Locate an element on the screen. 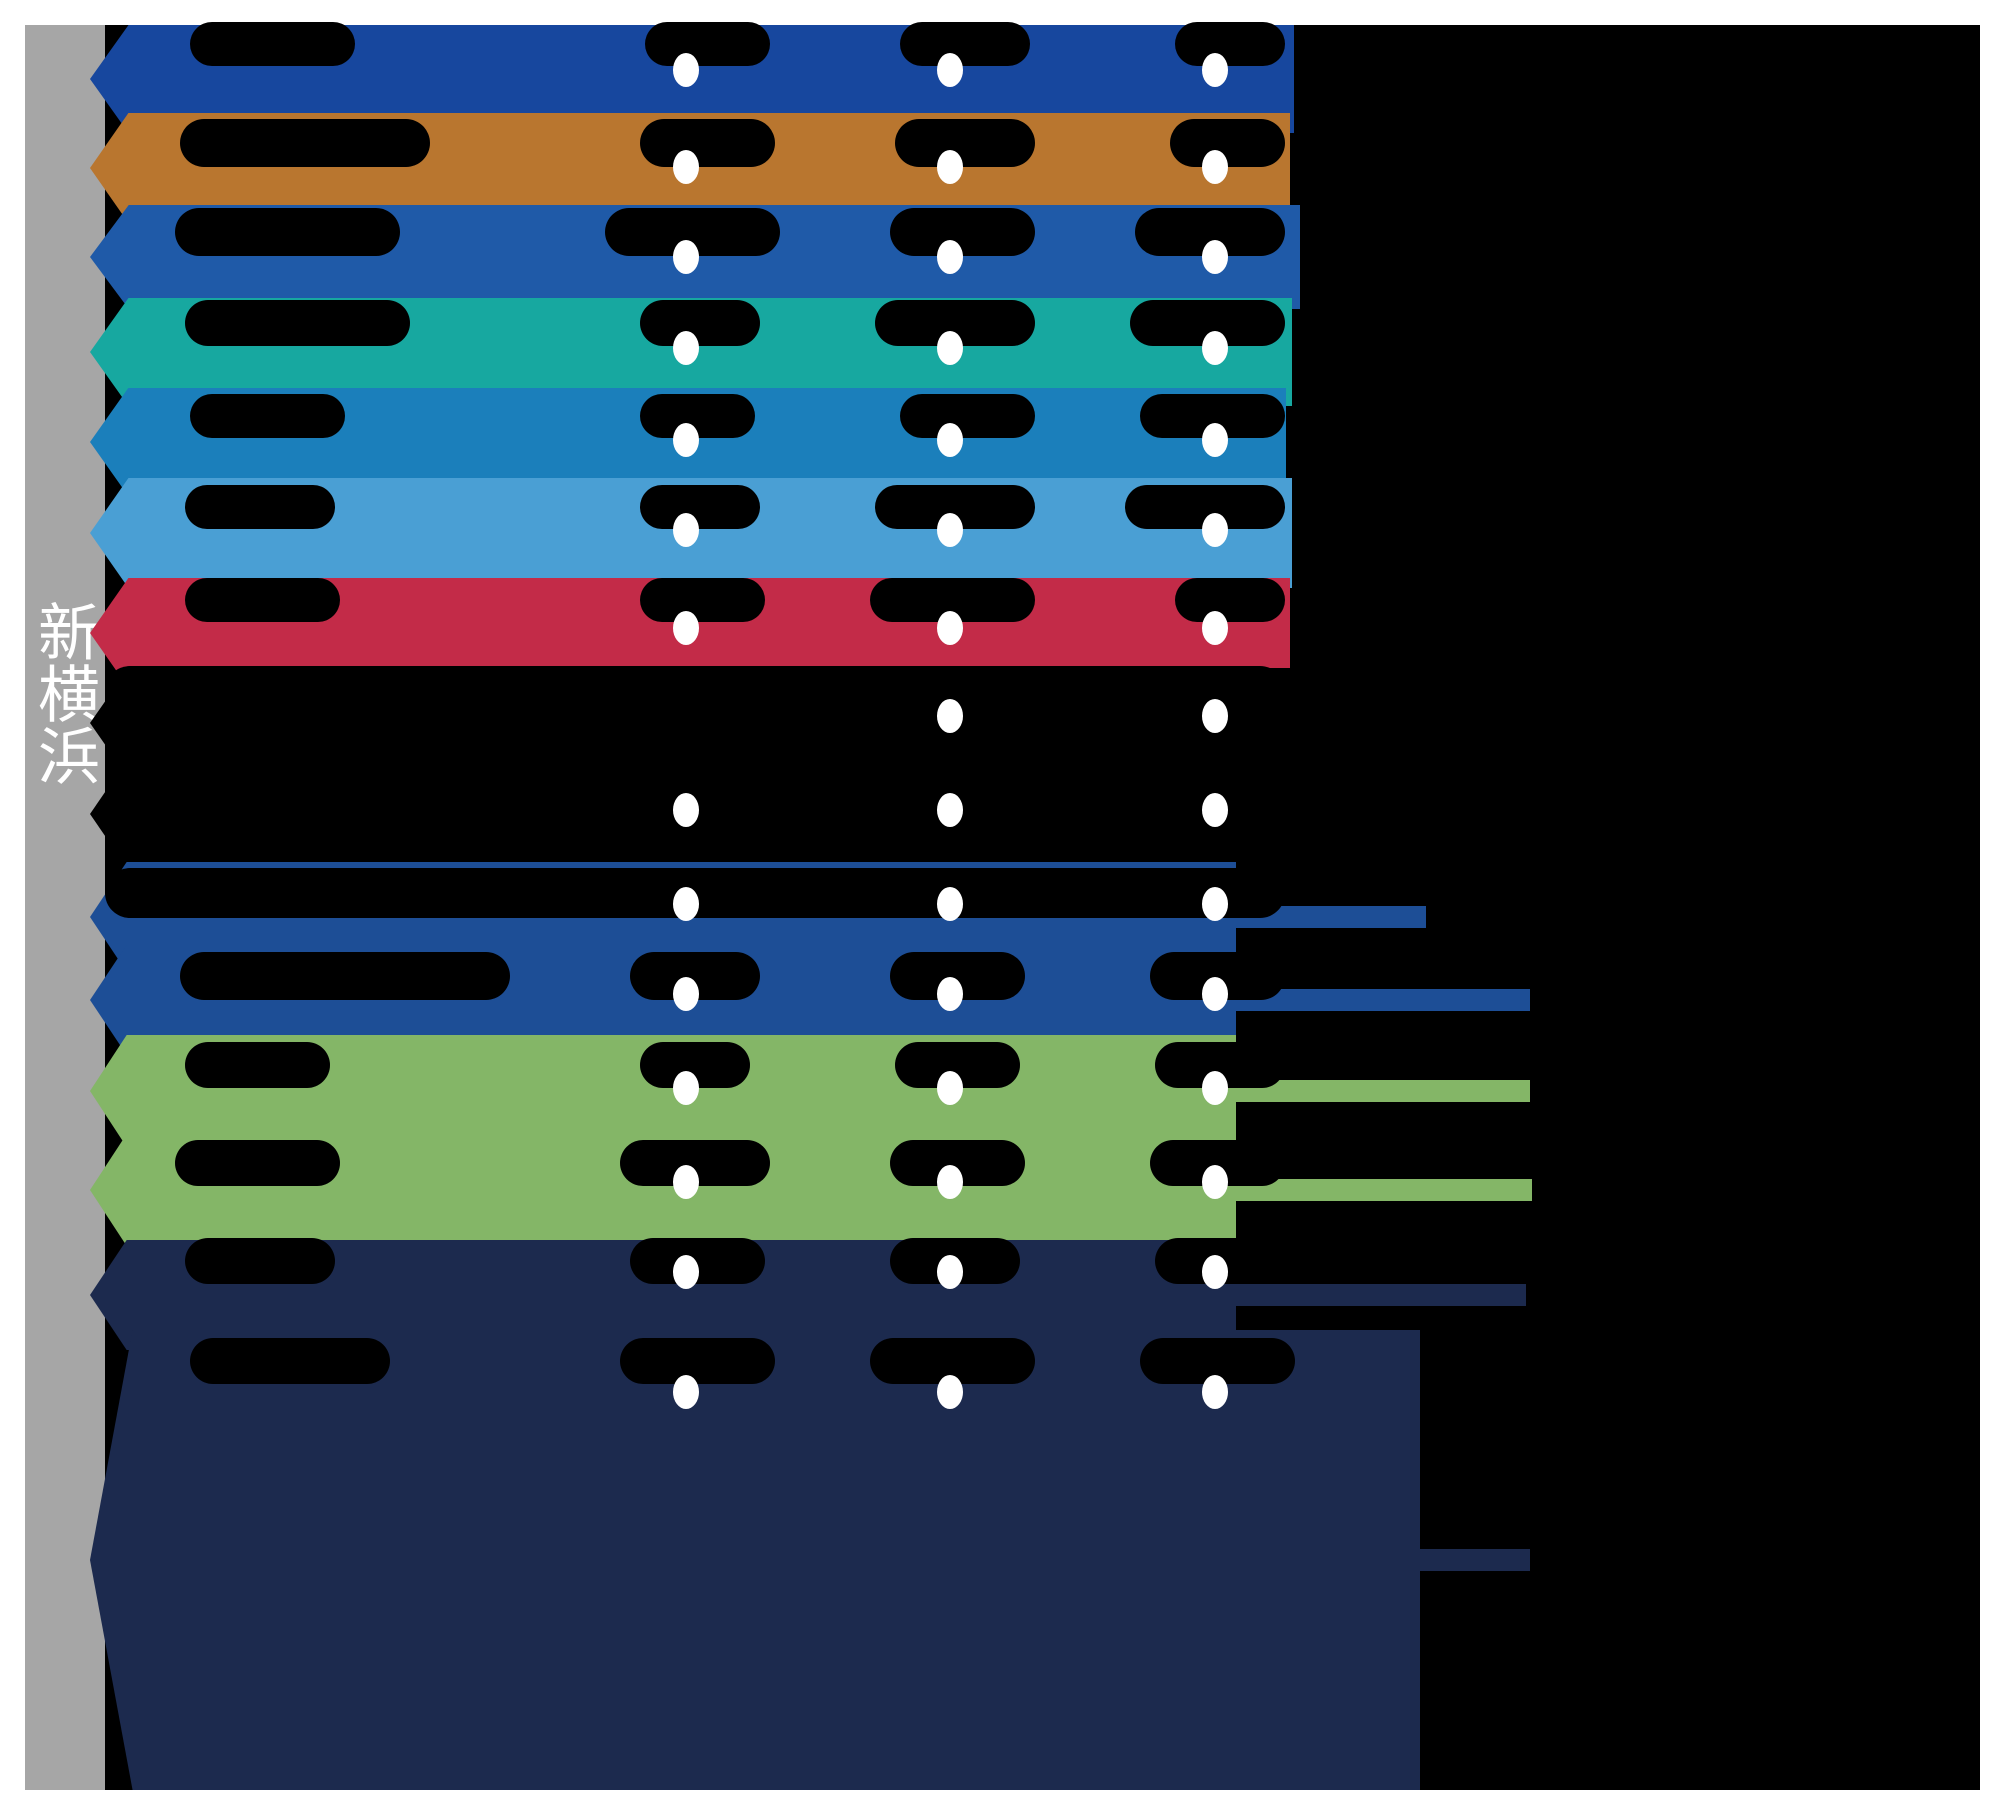 This screenshot has height=1819, width=2004. station-name-label: 新横浜 is located at coordinates (63, 693).